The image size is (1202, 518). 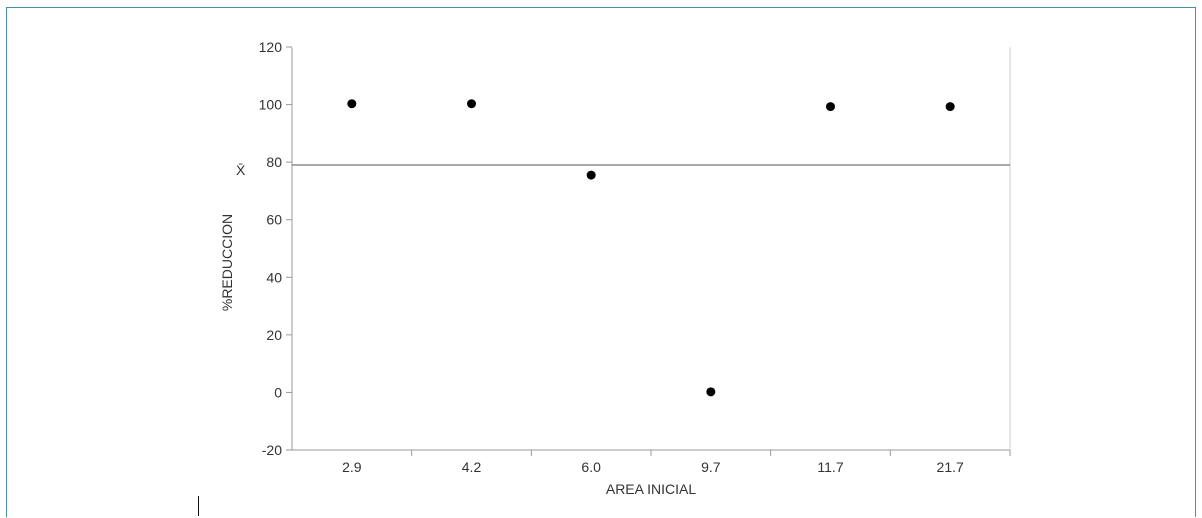 What do you see at coordinates (227, 262) in the screenshot?
I see `y-axis-title: %REDUCCION` at bounding box center [227, 262].